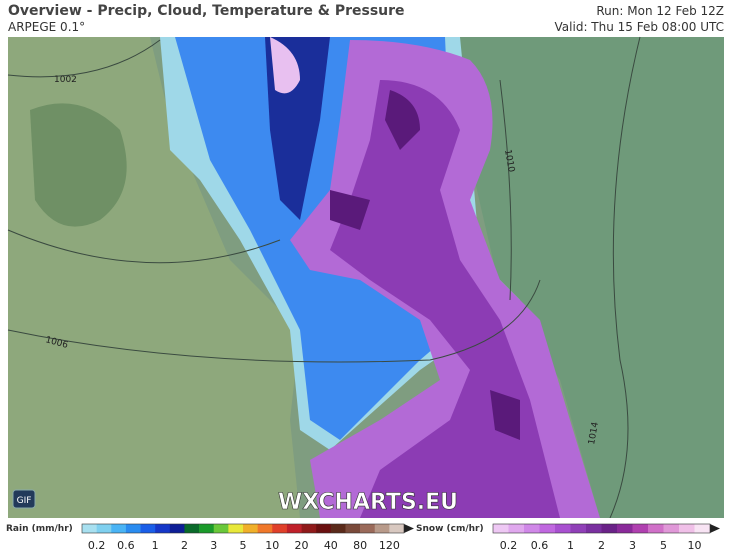 The width and height of the screenshot is (732, 554). What do you see at coordinates (39, 529) in the screenshot?
I see `legend-title: Rain (mm/hr)` at bounding box center [39, 529].